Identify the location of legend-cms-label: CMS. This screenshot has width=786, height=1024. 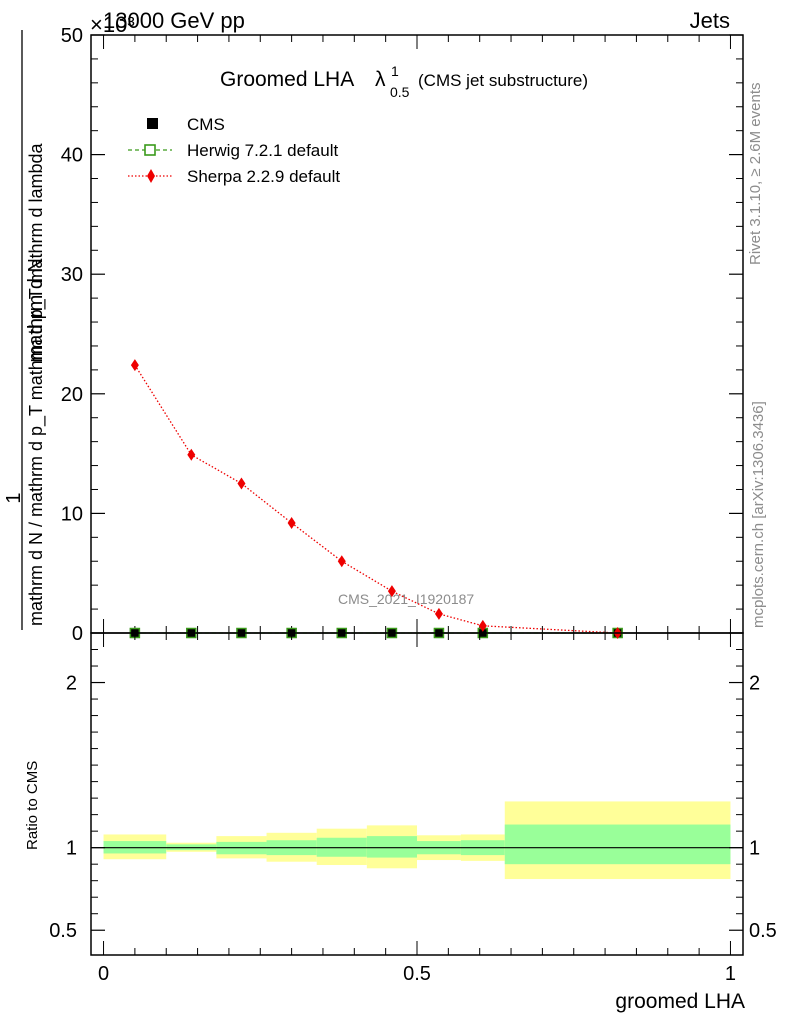
(206, 124).